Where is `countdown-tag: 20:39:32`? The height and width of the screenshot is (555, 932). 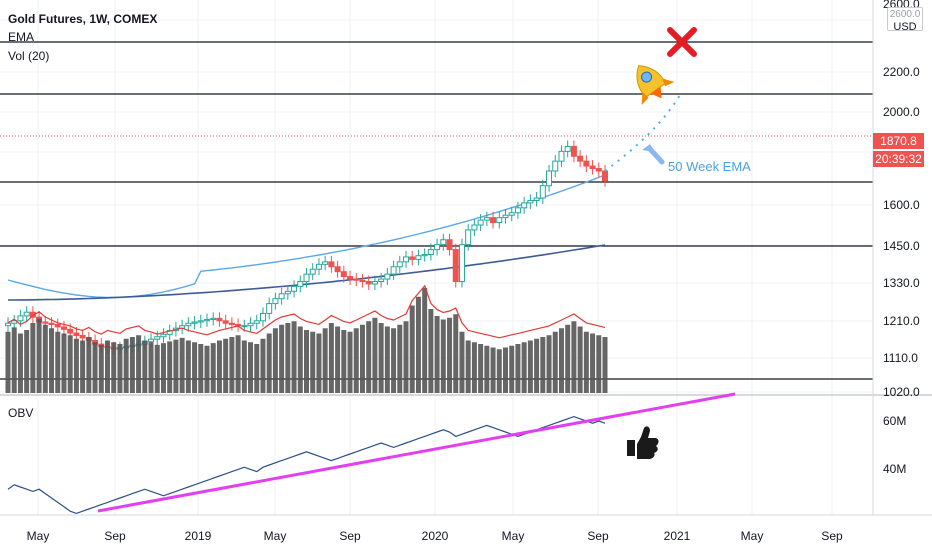 countdown-tag: 20:39:32 is located at coordinates (898, 159).